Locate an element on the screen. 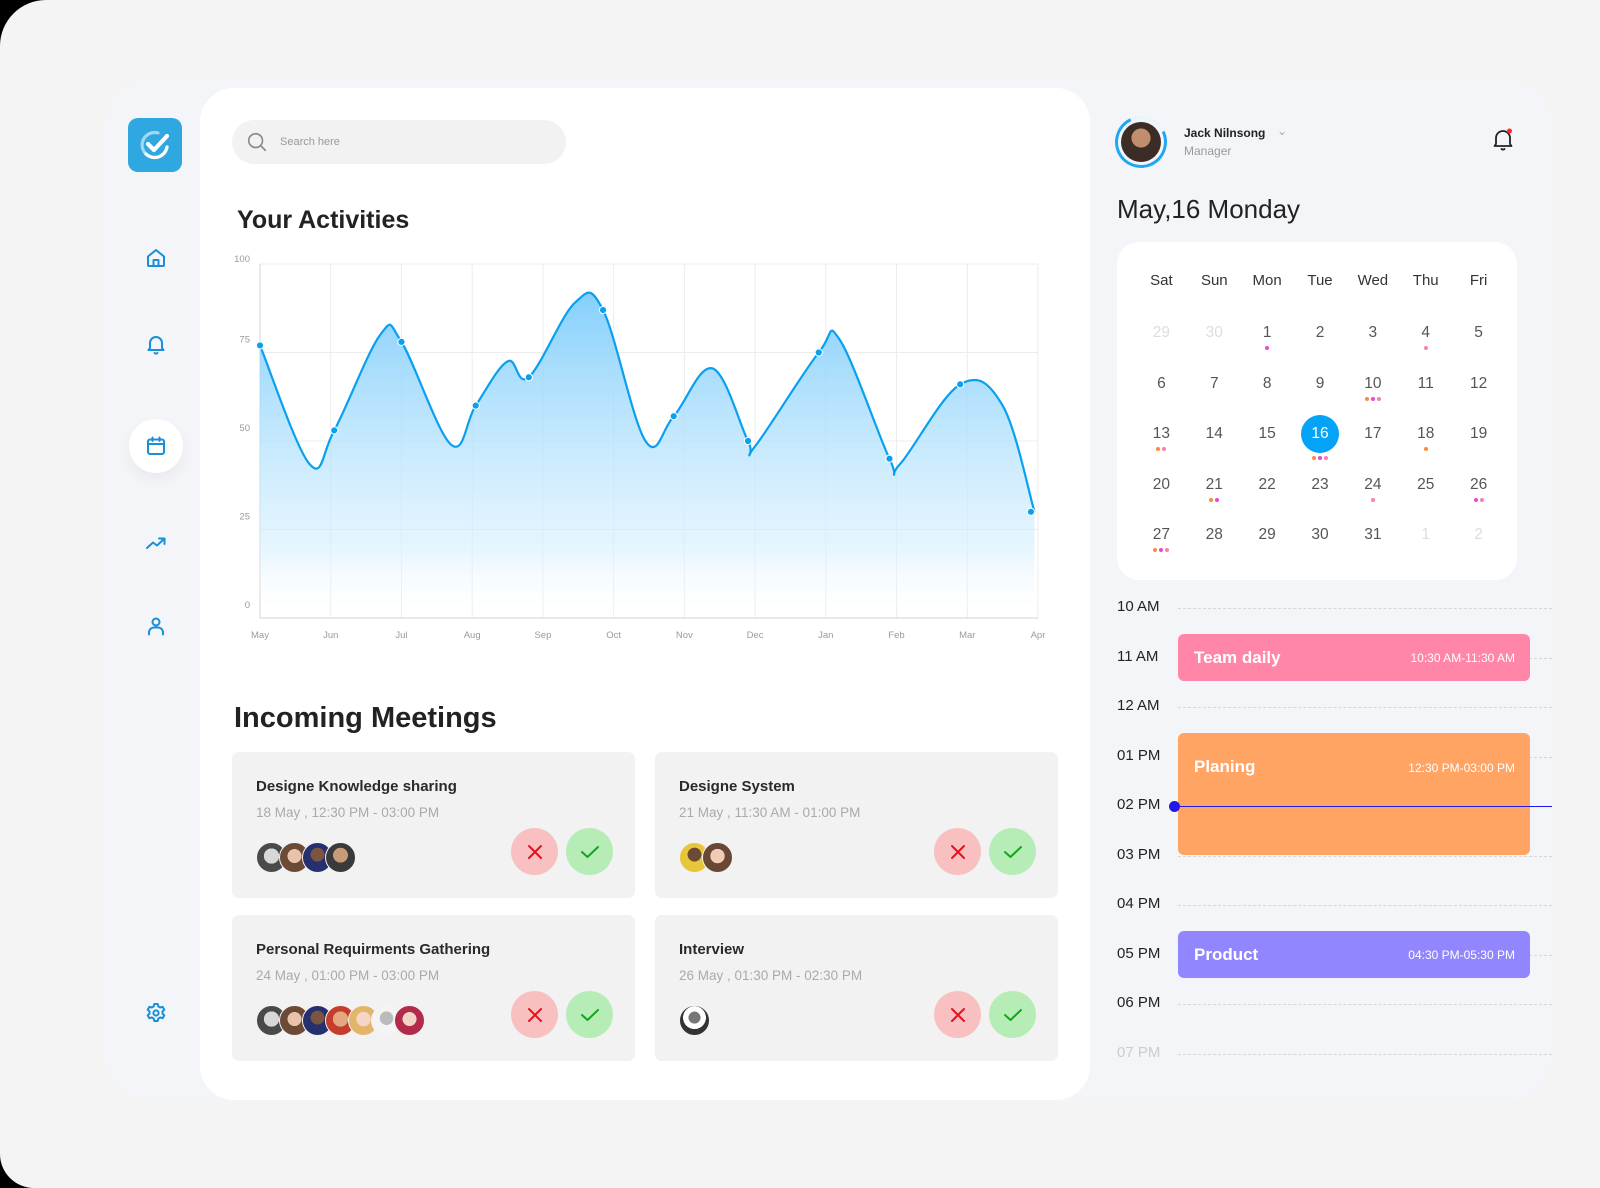 This screenshot has width=1600, height=1188. day-number: 12 is located at coordinates (1478, 383).